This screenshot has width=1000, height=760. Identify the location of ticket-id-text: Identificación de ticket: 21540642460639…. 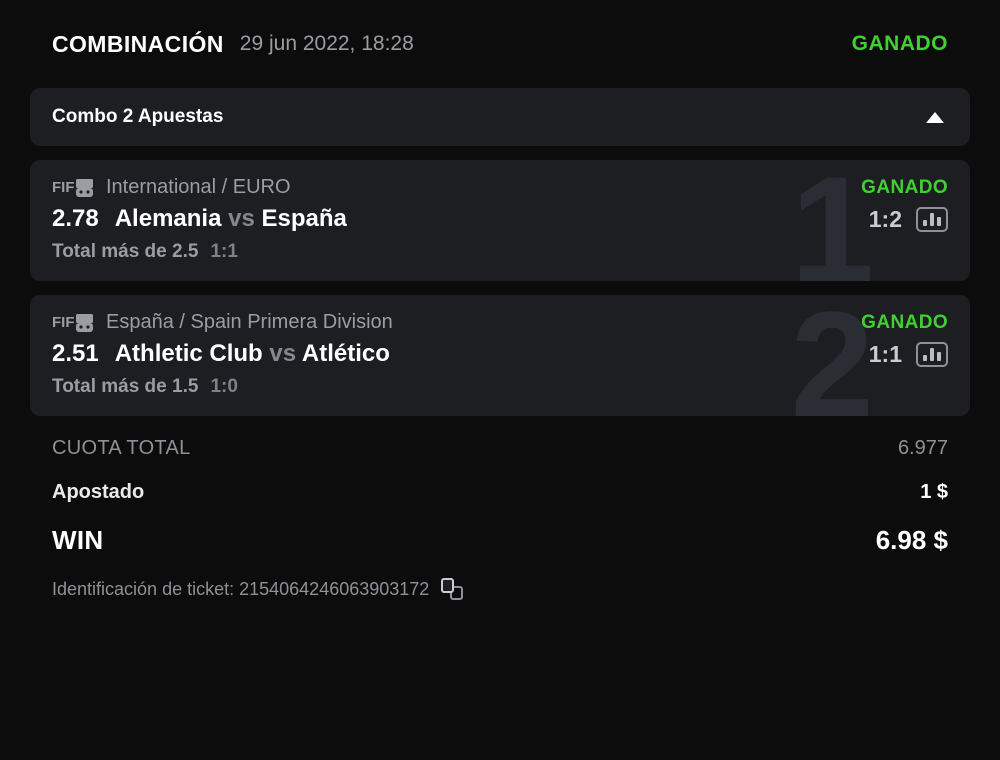
(241, 588).